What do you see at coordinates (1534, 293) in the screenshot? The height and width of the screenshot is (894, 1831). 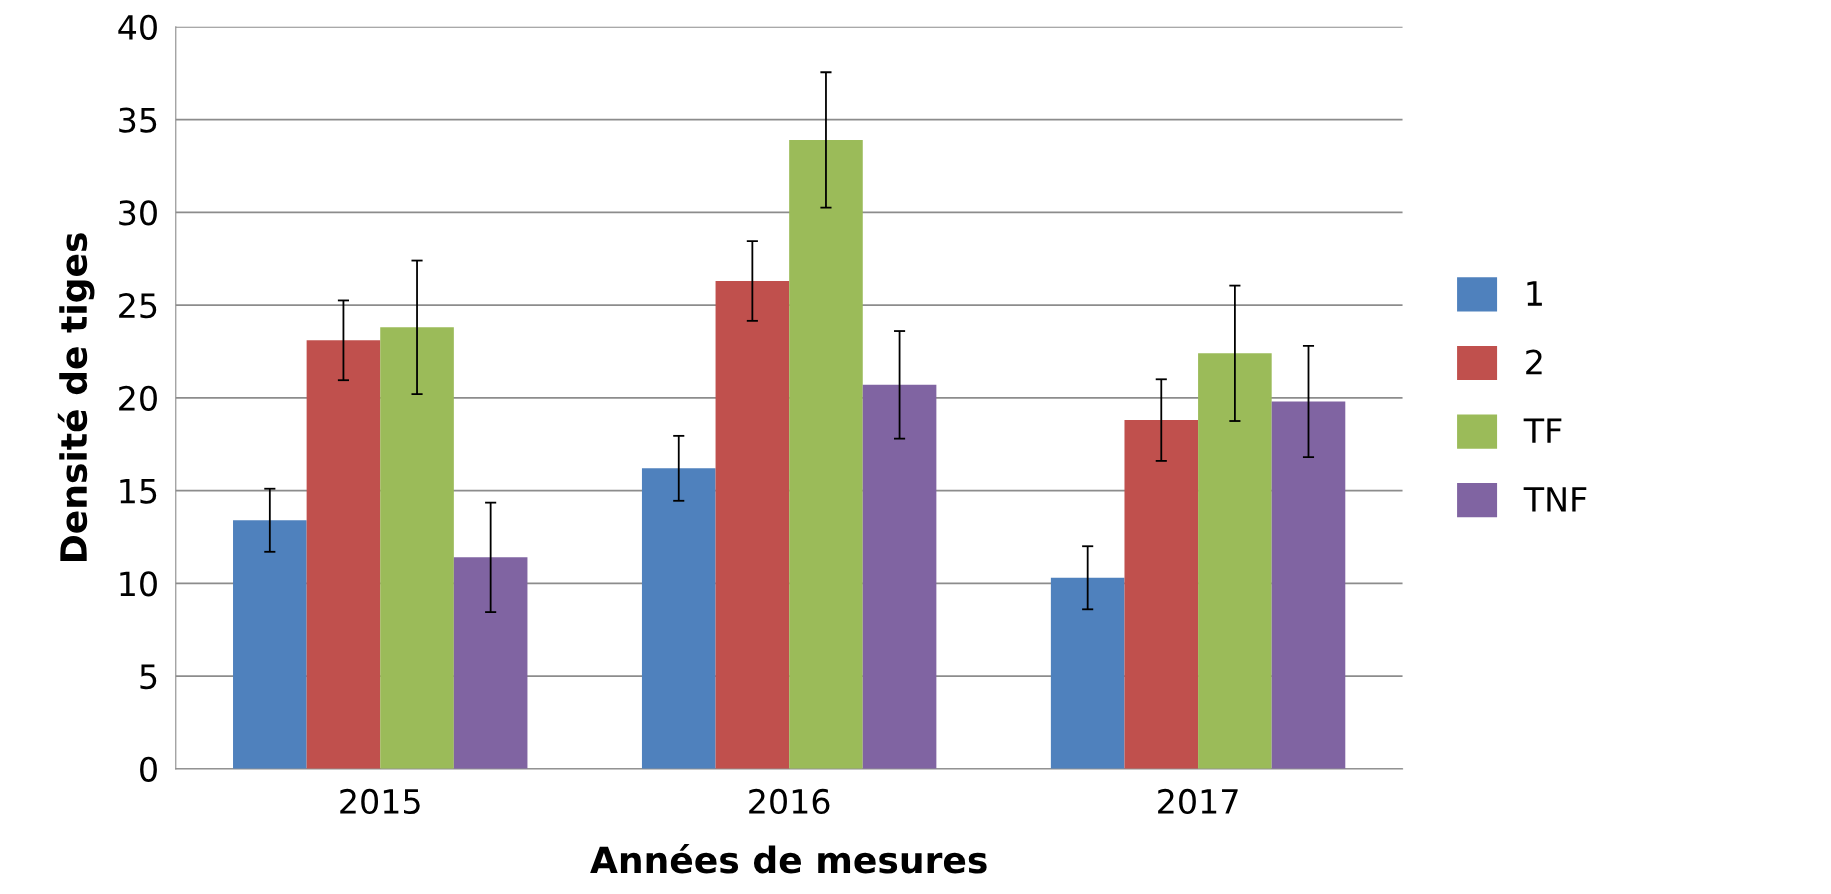 I see `legend-label: 1` at bounding box center [1534, 293].